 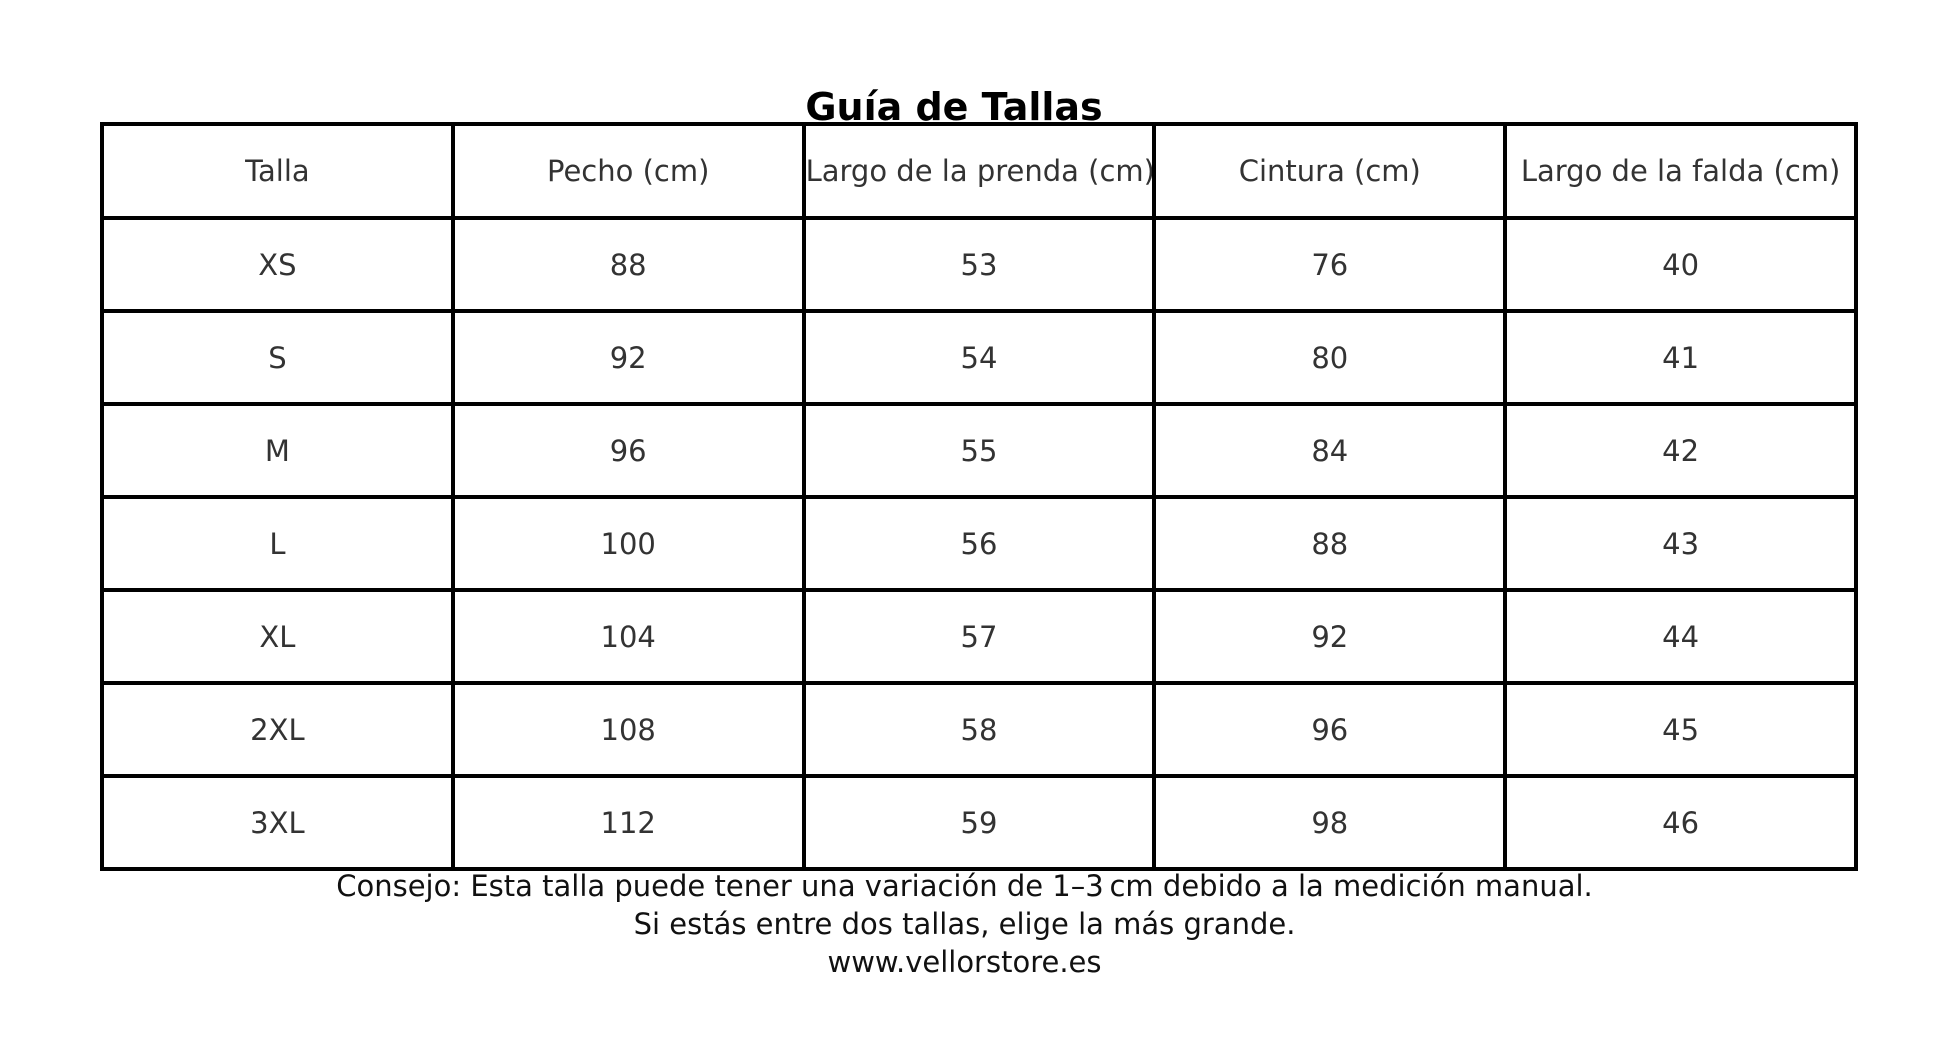 I want to click on table-cell: 108, so click(x=628, y=729).